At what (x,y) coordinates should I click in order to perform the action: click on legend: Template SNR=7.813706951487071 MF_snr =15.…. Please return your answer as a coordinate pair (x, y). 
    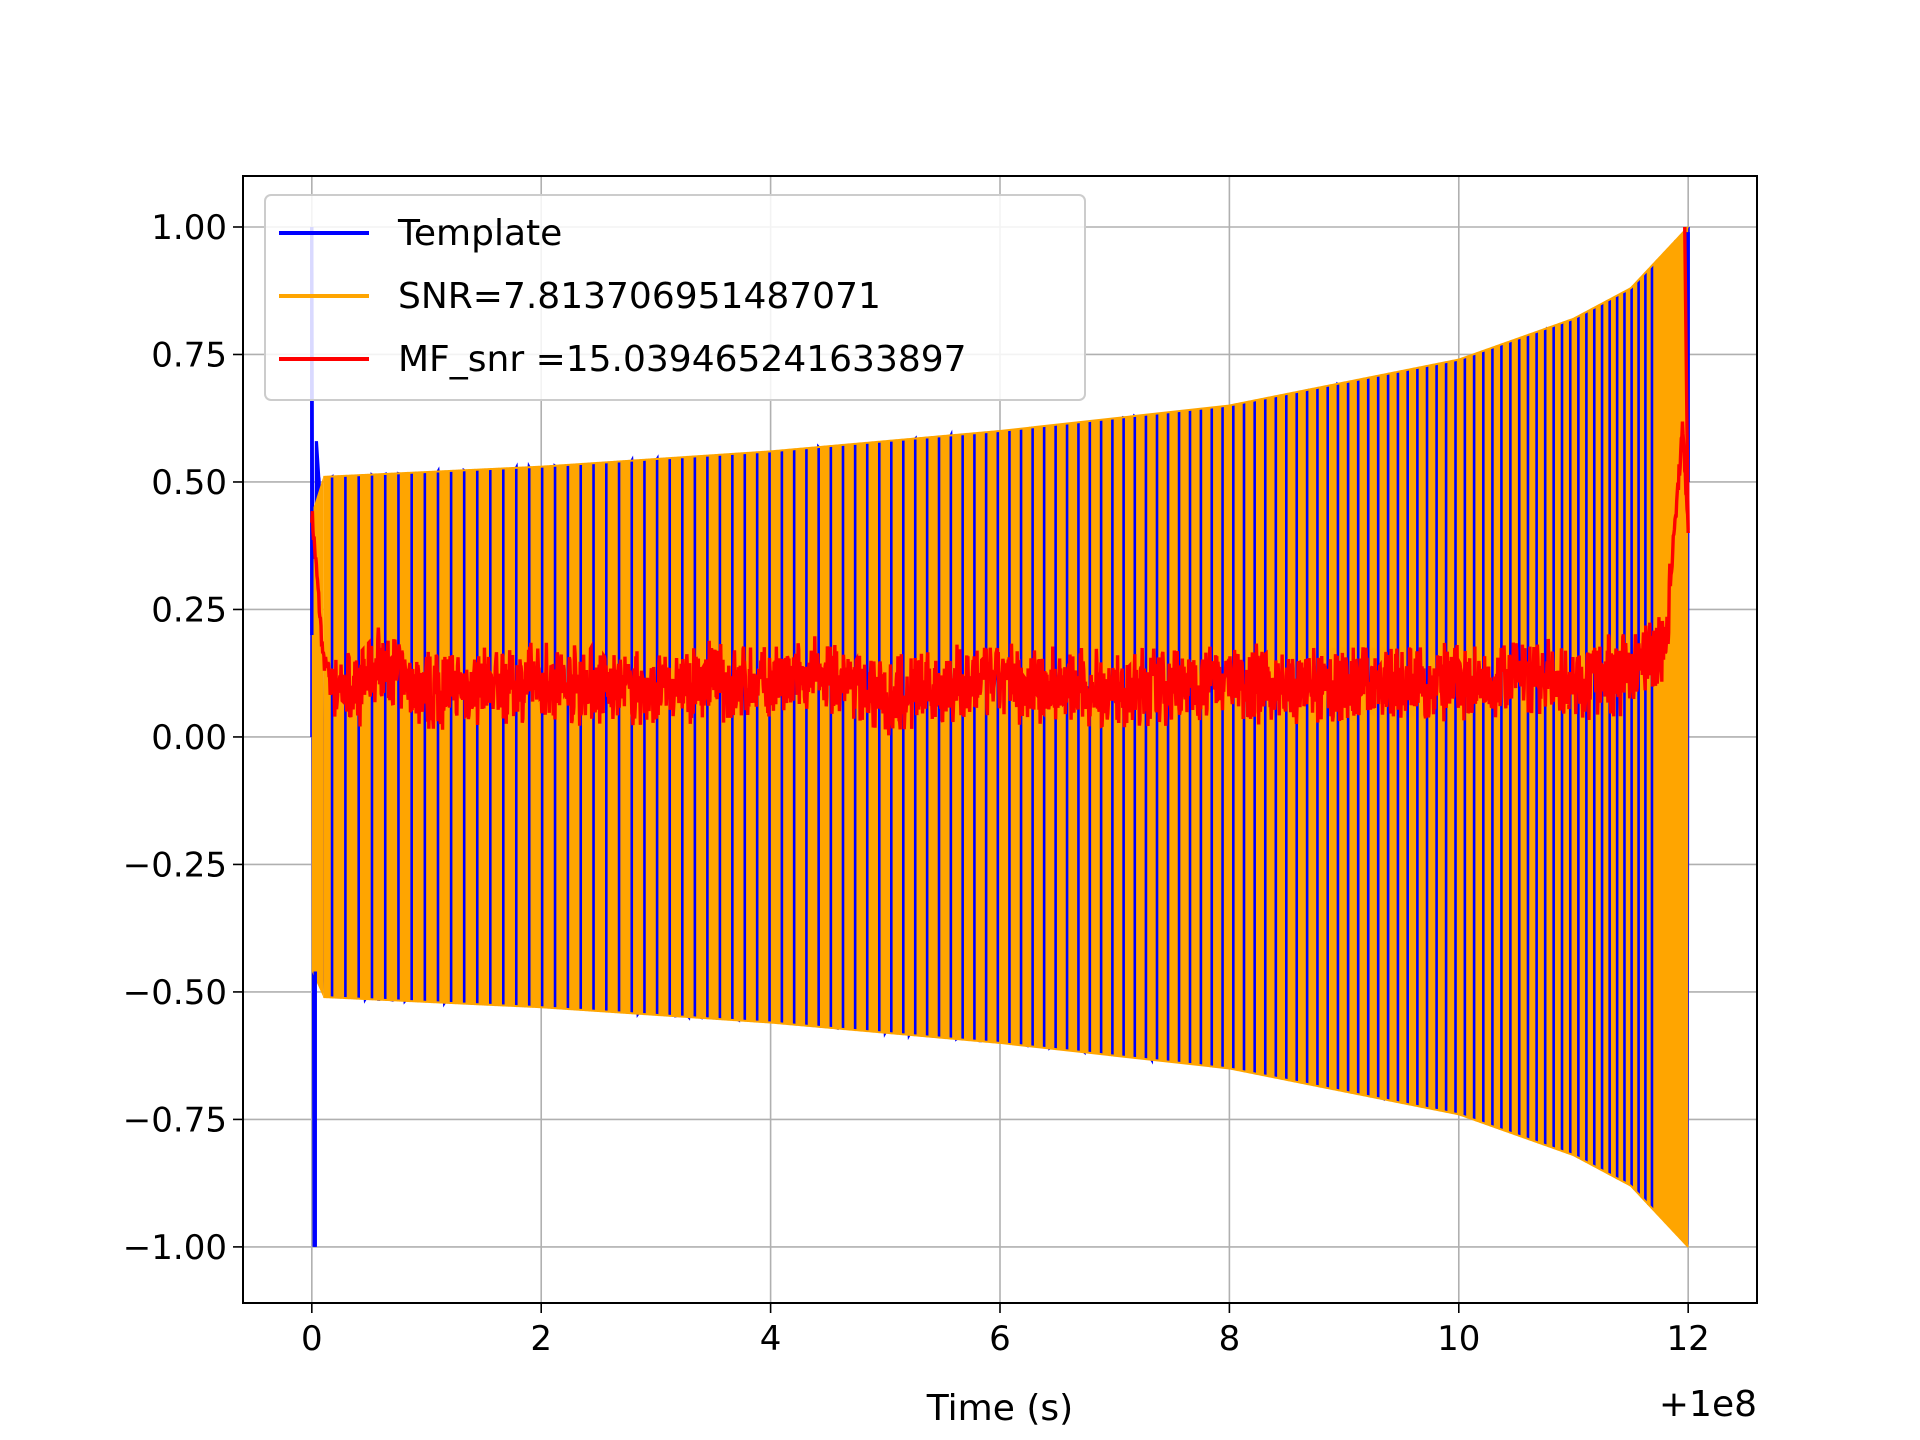
    Looking at the image, I should click on (675, 297).